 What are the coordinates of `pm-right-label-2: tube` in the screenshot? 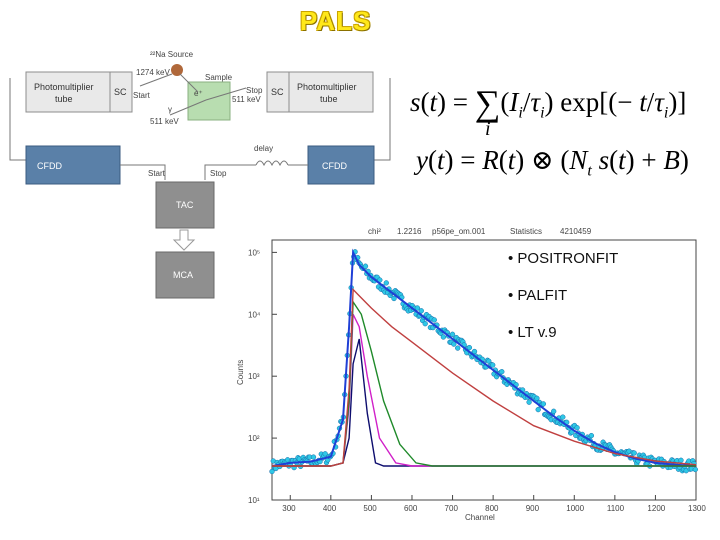 It's located at (329, 99).